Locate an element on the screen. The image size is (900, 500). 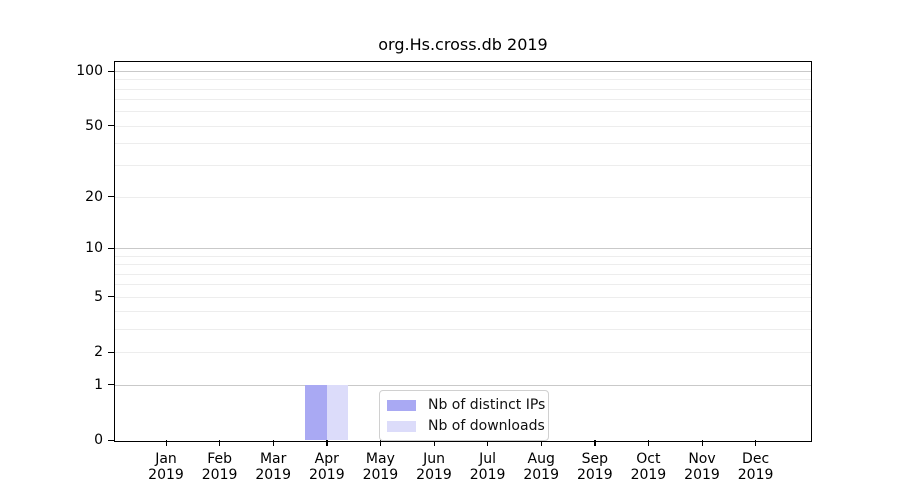
bar-nb-of-downloads is located at coordinates (337, 412).